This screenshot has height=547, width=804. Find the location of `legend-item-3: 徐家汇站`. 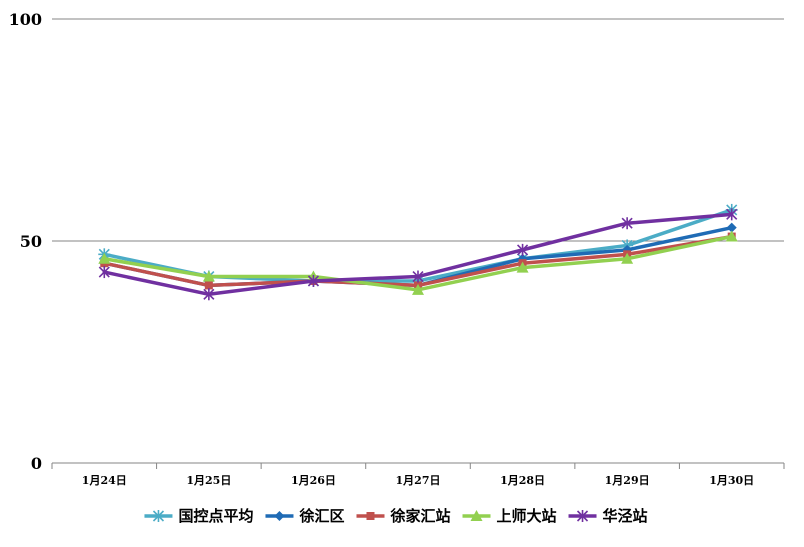

legend-item-3: 徐家汇站 is located at coordinates (403, 516).